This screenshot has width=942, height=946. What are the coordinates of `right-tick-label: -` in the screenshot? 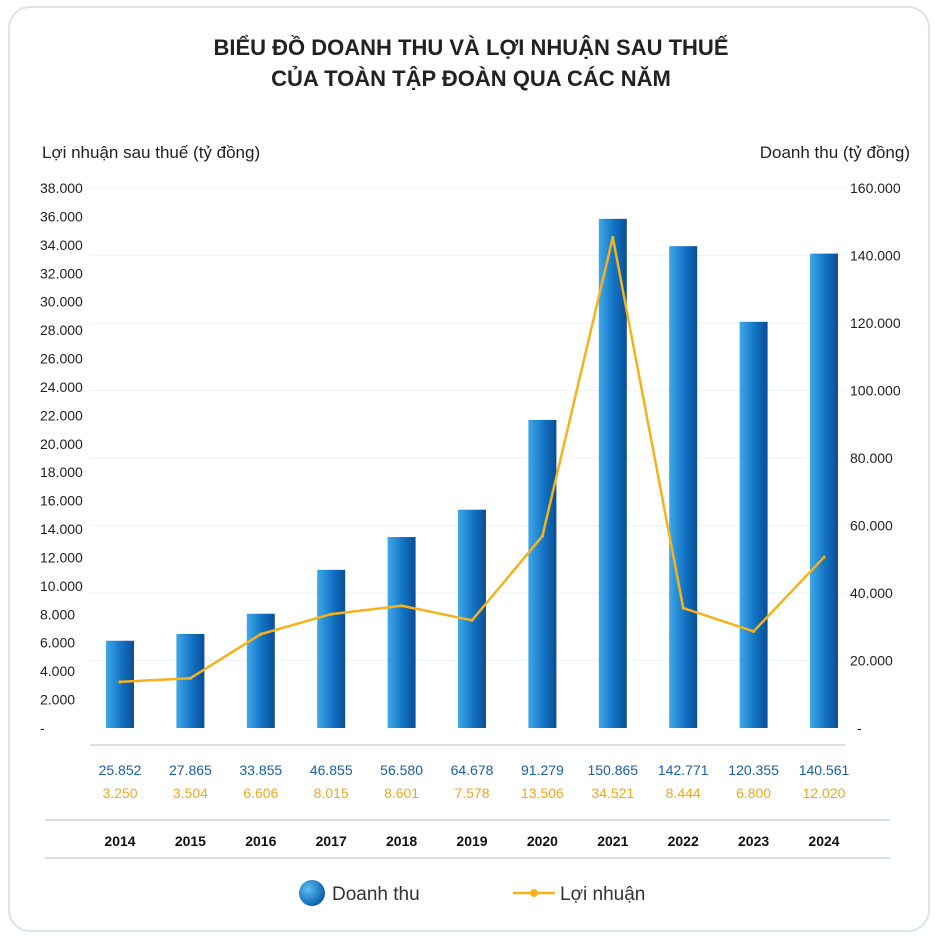 It's located at (859, 728).